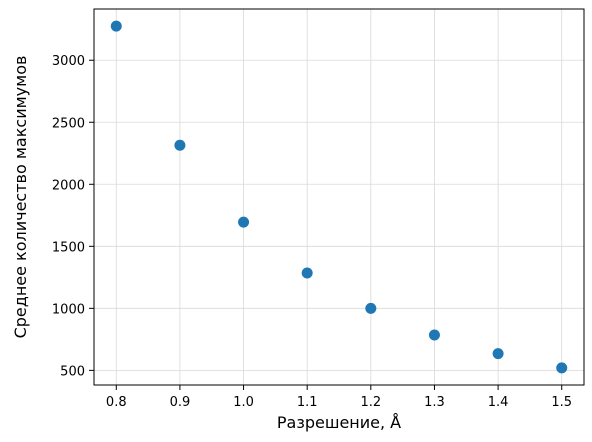  Describe the element at coordinates (434, 402) in the screenshot. I see `x-tick-label: 1.3` at that location.